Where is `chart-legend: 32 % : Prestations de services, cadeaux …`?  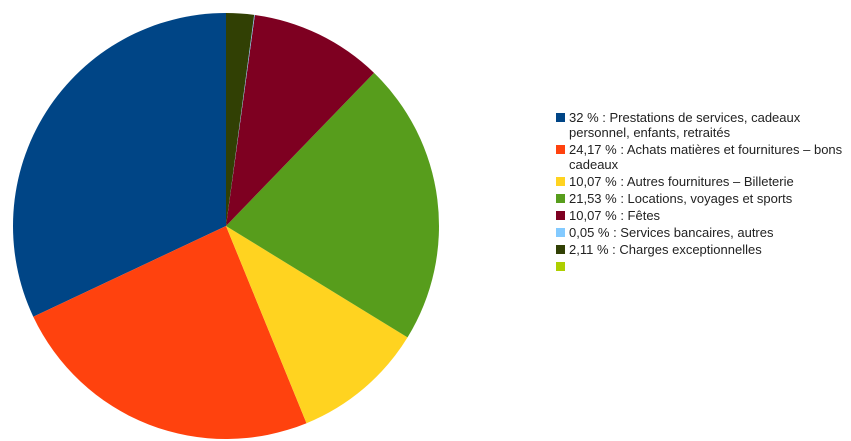 chart-legend: 32 % : Prestations de services, cadeaux … is located at coordinates (701, 191).